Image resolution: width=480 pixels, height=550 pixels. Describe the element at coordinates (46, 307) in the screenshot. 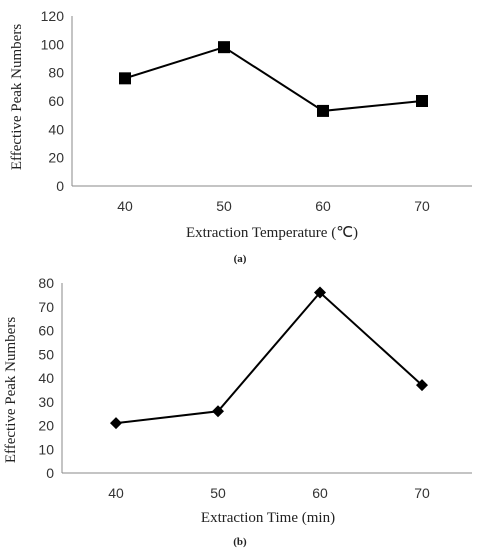

I see `y-tick-label: 70` at that location.